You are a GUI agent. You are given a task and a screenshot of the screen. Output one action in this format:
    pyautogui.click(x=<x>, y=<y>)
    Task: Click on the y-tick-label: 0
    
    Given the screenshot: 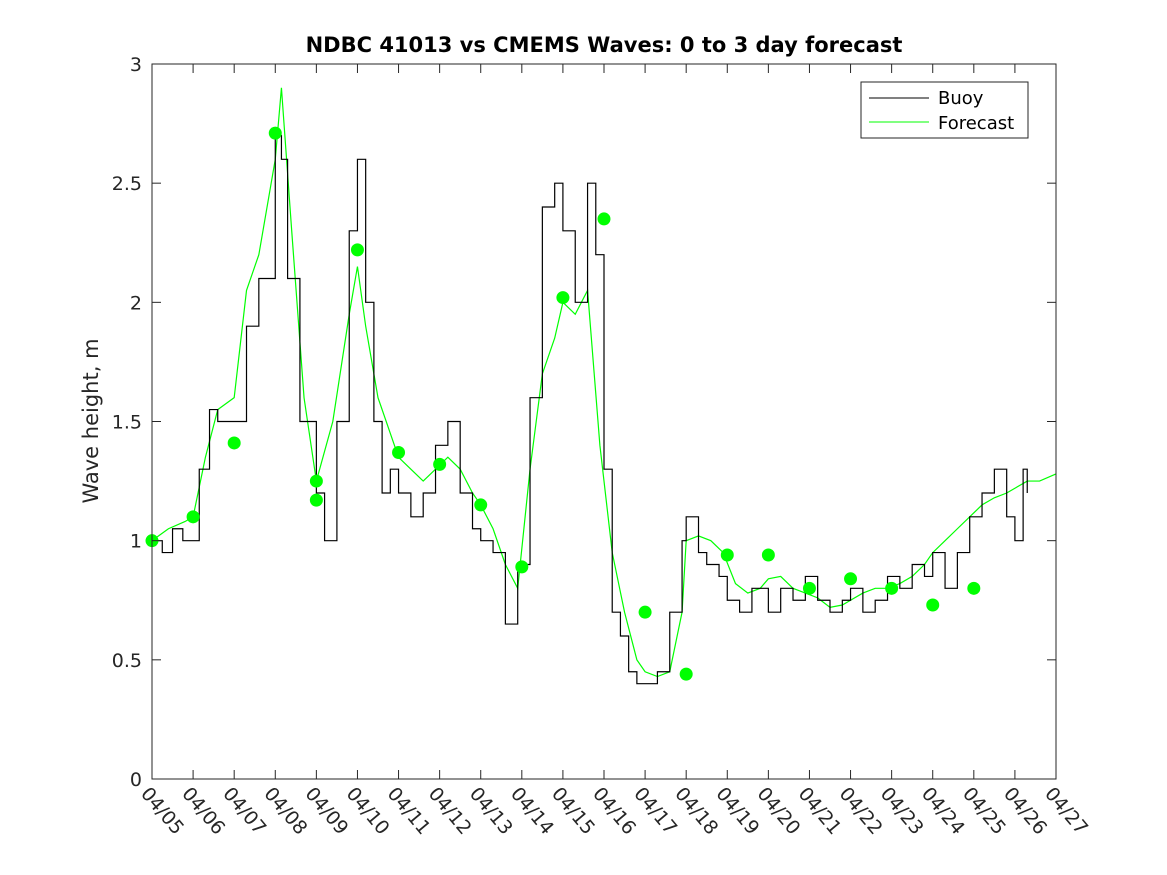 What is the action you would take?
    pyautogui.click(x=136, y=780)
    